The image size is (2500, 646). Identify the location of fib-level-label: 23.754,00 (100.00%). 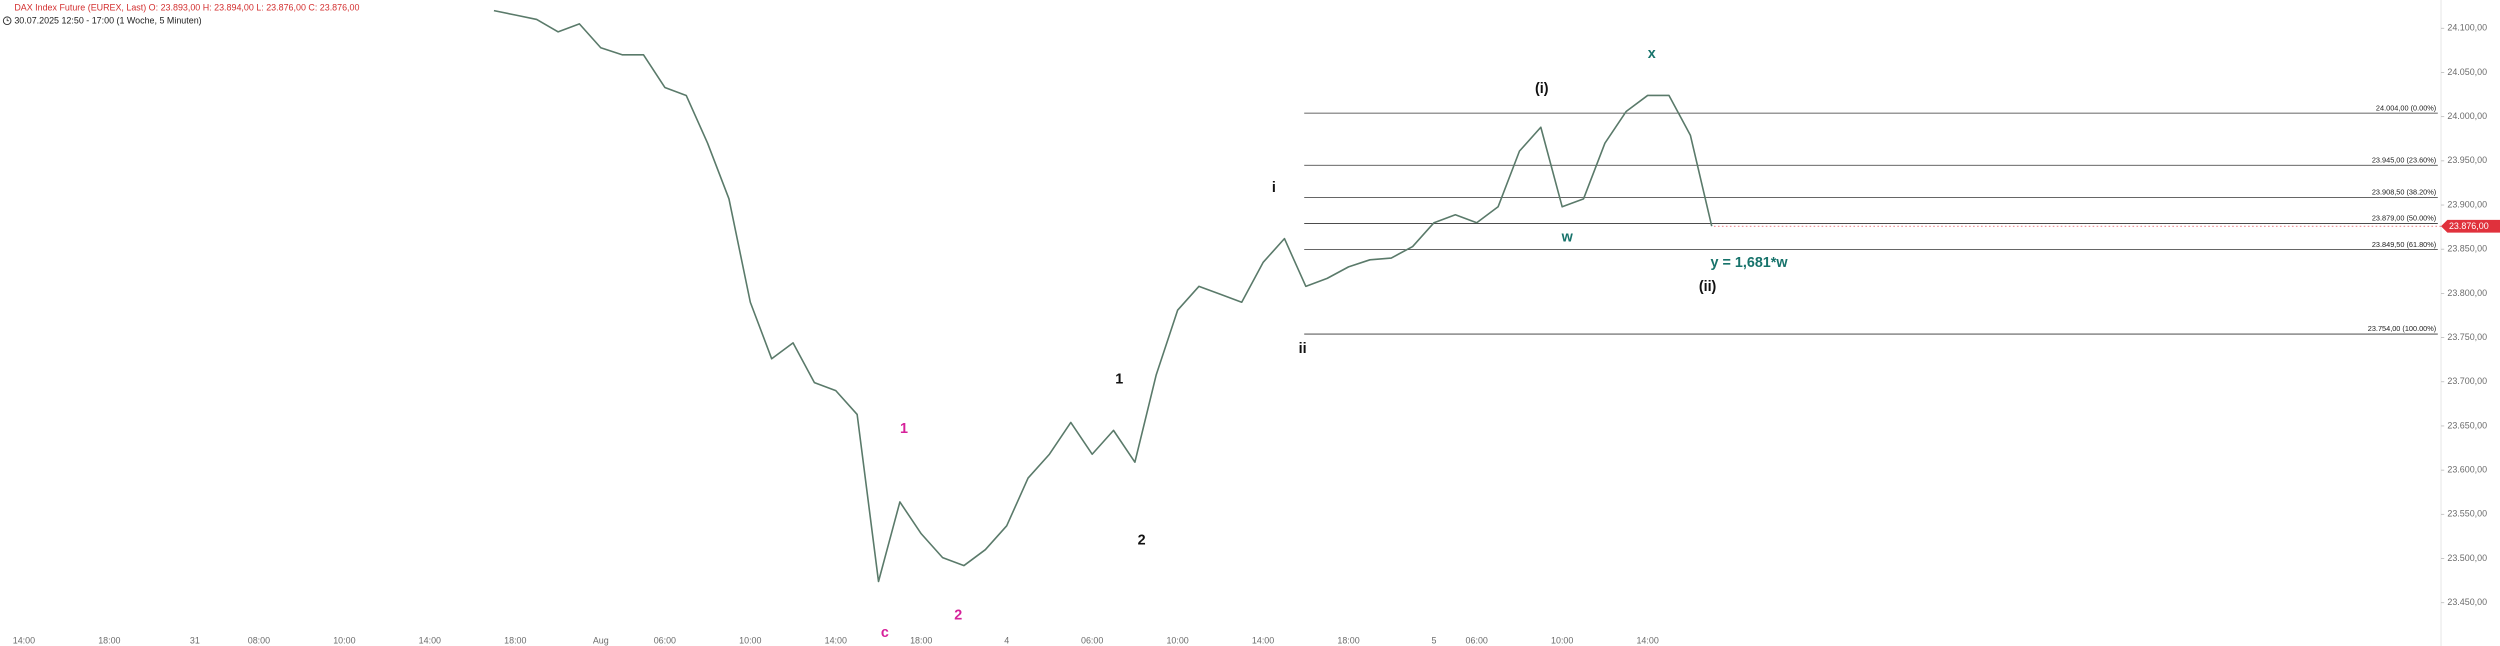
(2402, 328).